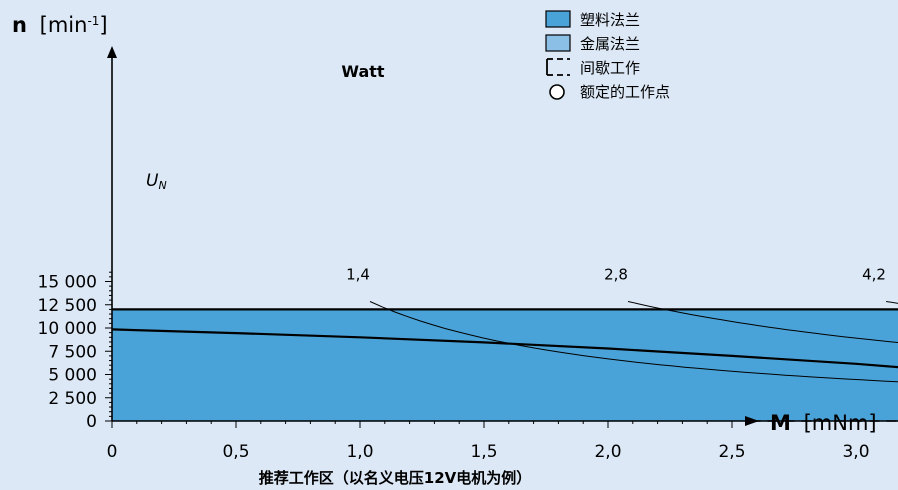 This screenshot has height=490, width=898. Describe the element at coordinates (67, 329) in the screenshot. I see `y-tick-label: 10 000` at that location.